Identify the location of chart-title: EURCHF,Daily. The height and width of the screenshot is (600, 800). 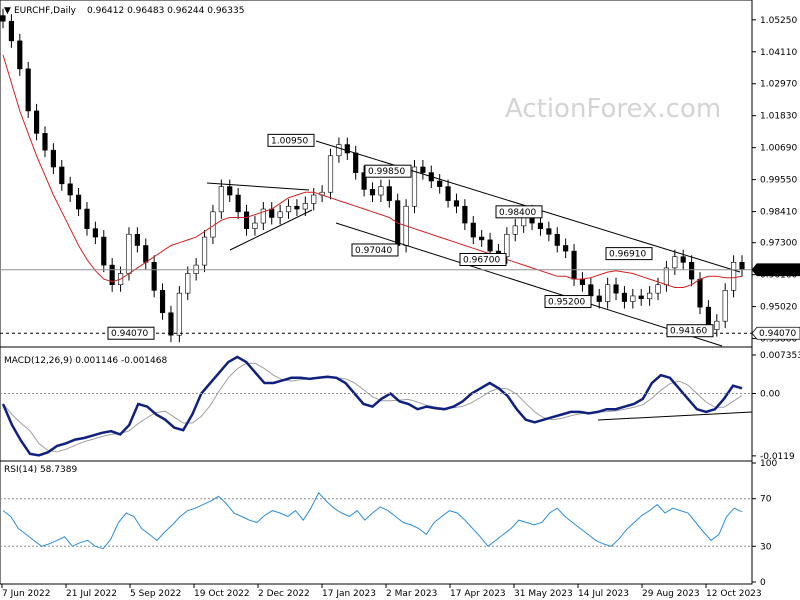
(45, 11).